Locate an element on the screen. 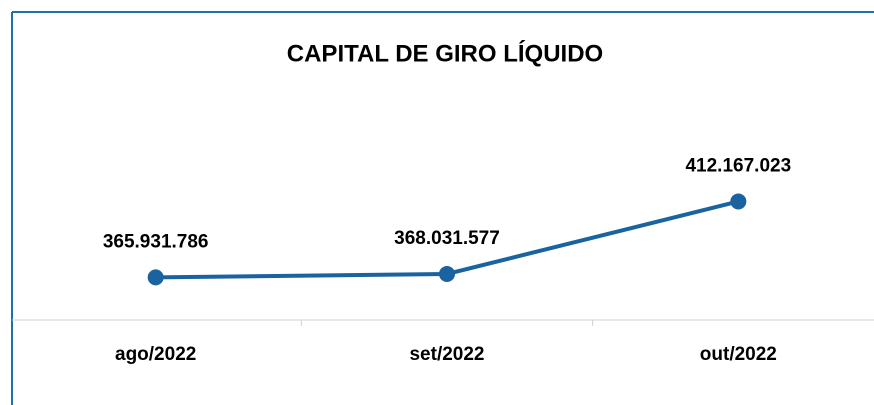  data-label: 365.931.786 is located at coordinates (156, 241).